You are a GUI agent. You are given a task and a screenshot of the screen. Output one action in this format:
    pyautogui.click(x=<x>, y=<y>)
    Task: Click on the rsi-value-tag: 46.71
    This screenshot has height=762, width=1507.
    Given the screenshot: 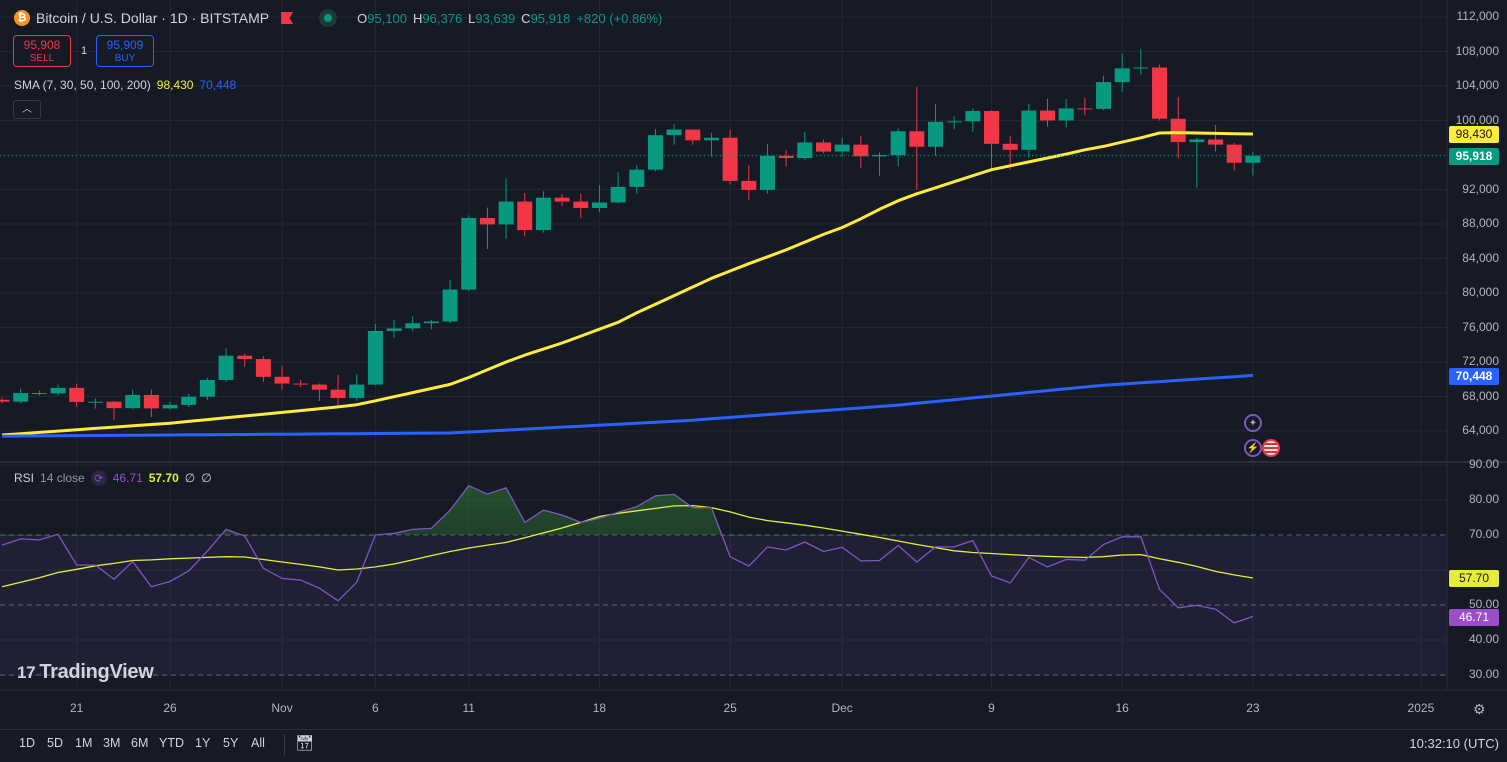 What is the action you would take?
    pyautogui.click(x=1474, y=617)
    